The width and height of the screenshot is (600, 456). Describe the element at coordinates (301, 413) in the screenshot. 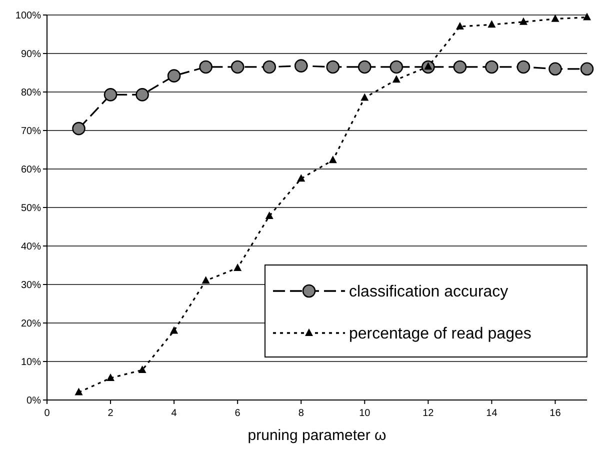

I see `x-tick-label: 8` at that location.